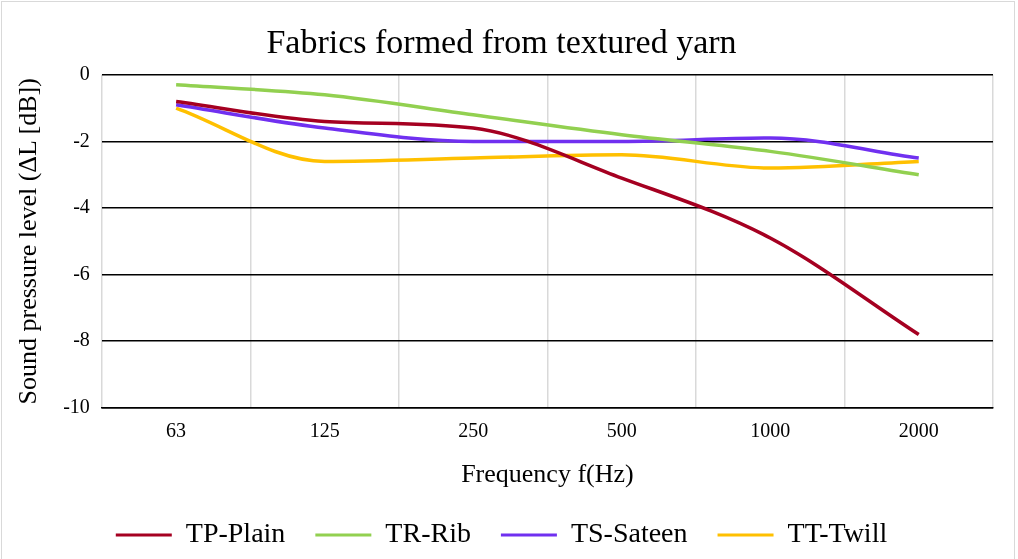 The height and width of the screenshot is (559, 1018). I want to click on legend-label: TS-Sateen, so click(629, 533).